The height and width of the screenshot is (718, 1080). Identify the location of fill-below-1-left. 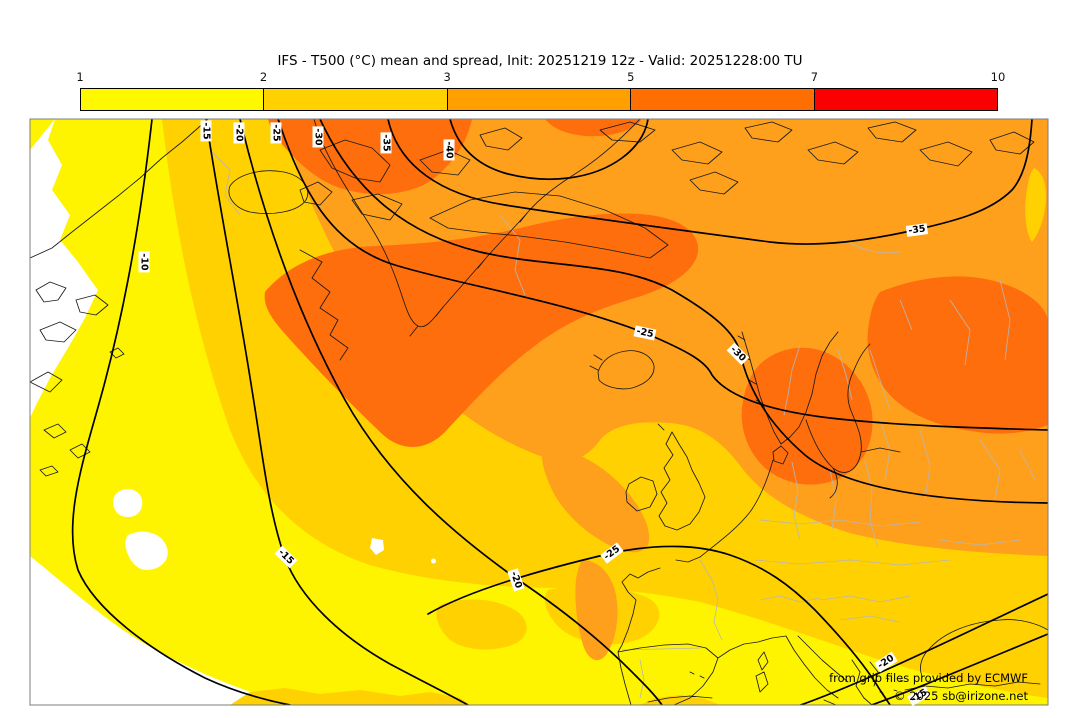
(64, 268).